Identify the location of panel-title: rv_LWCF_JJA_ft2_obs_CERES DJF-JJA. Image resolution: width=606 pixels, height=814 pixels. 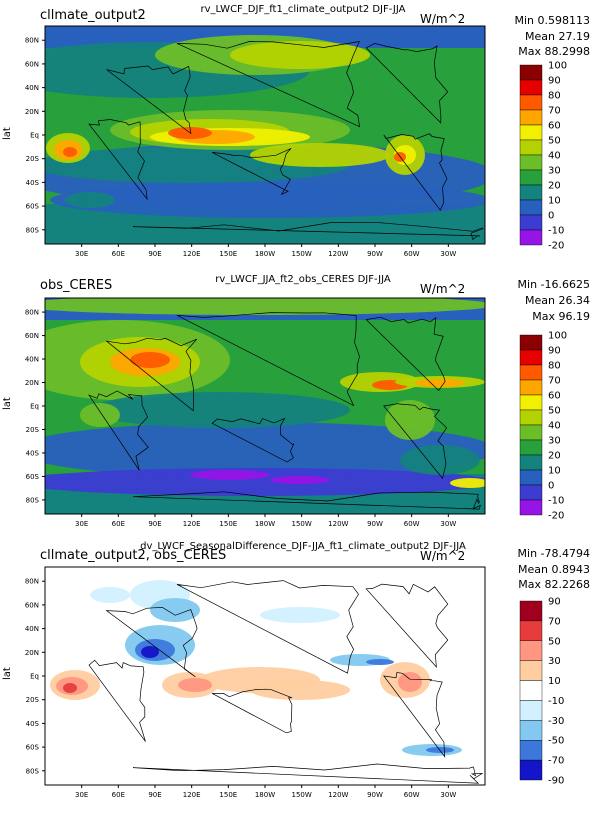
(303, 279).